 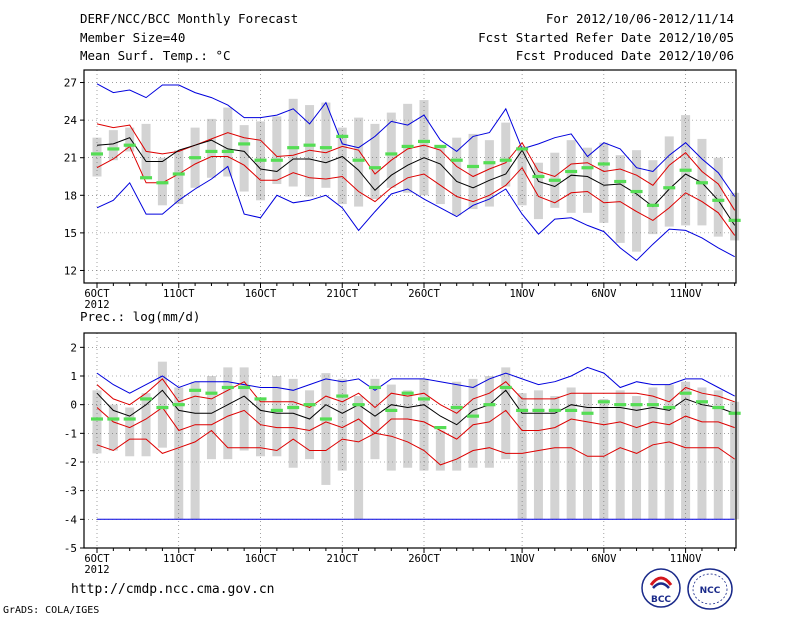 I want to click on x-tick-label: 1NOV, so click(x=522, y=559).